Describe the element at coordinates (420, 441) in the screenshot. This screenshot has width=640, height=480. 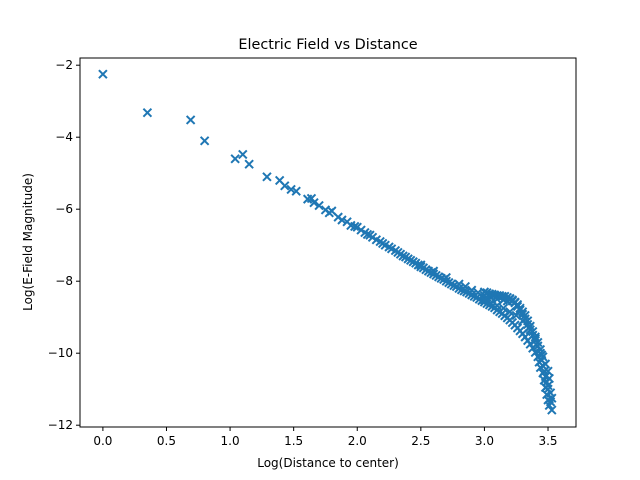
I see `x-tick-label: 2.5` at that location.